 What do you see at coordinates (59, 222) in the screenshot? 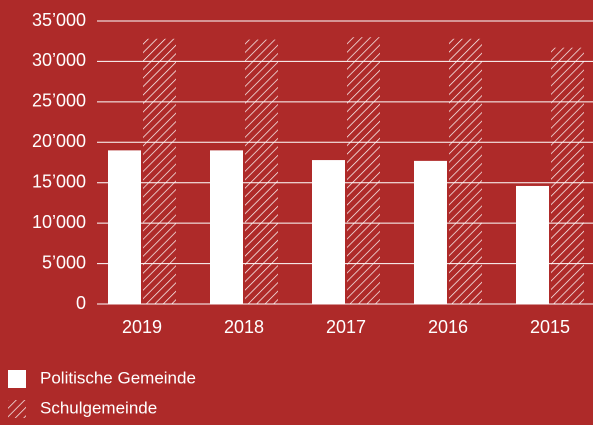
I see `y-tick-label: 10’000` at bounding box center [59, 222].